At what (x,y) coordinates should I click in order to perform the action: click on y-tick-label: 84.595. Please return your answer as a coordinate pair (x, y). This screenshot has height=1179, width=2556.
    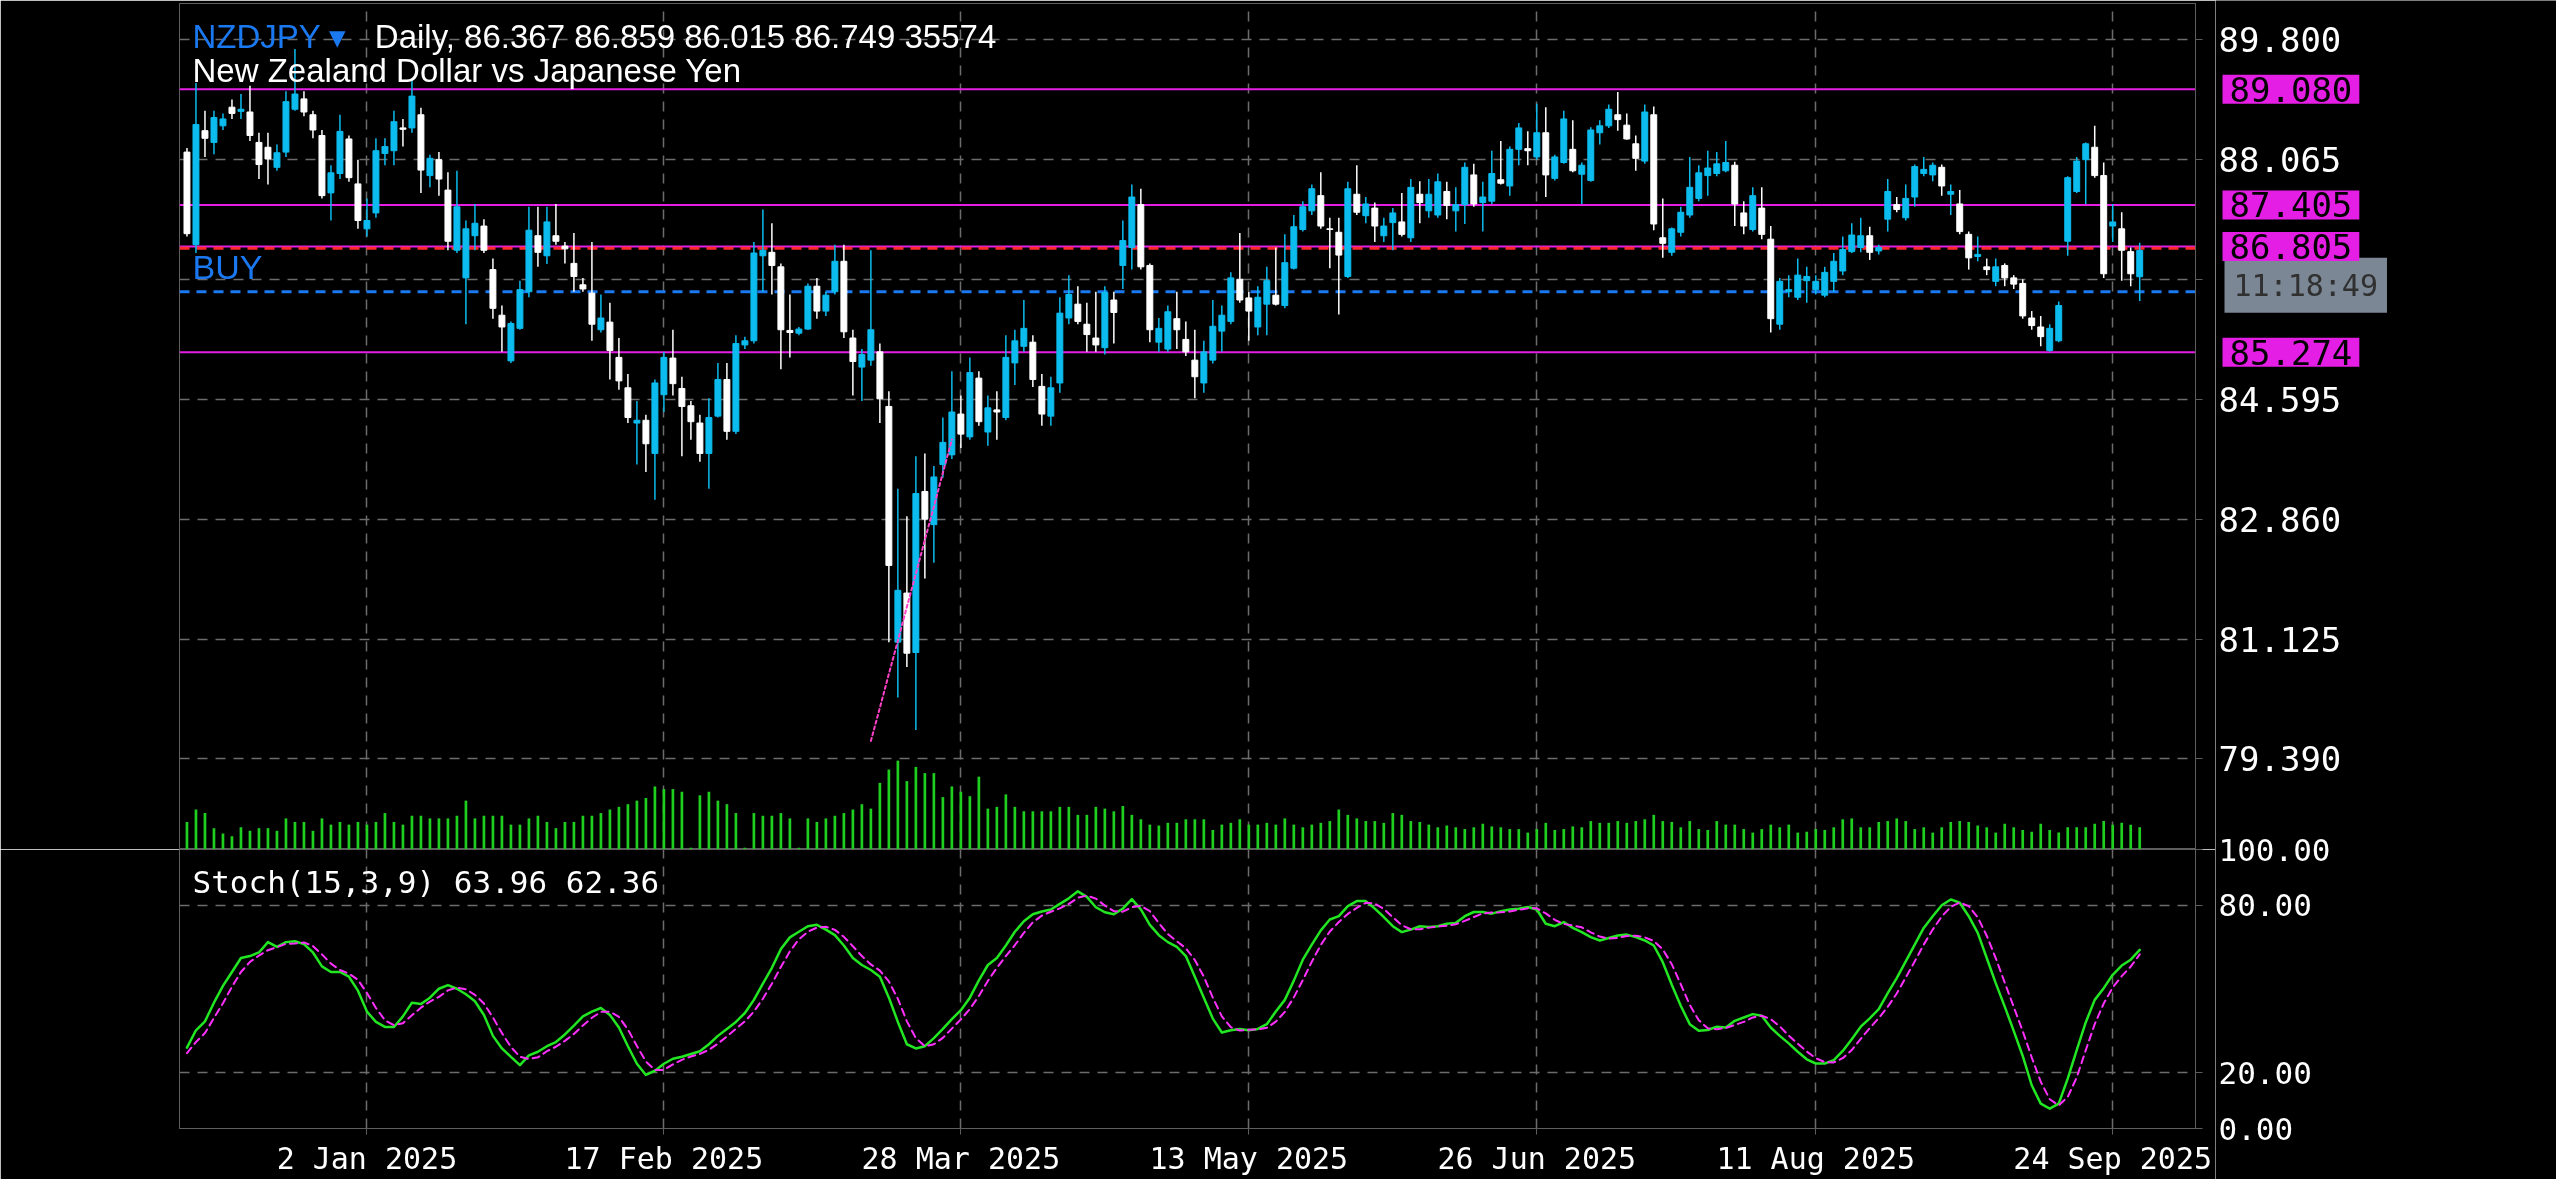
    Looking at the image, I should click on (2280, 399).